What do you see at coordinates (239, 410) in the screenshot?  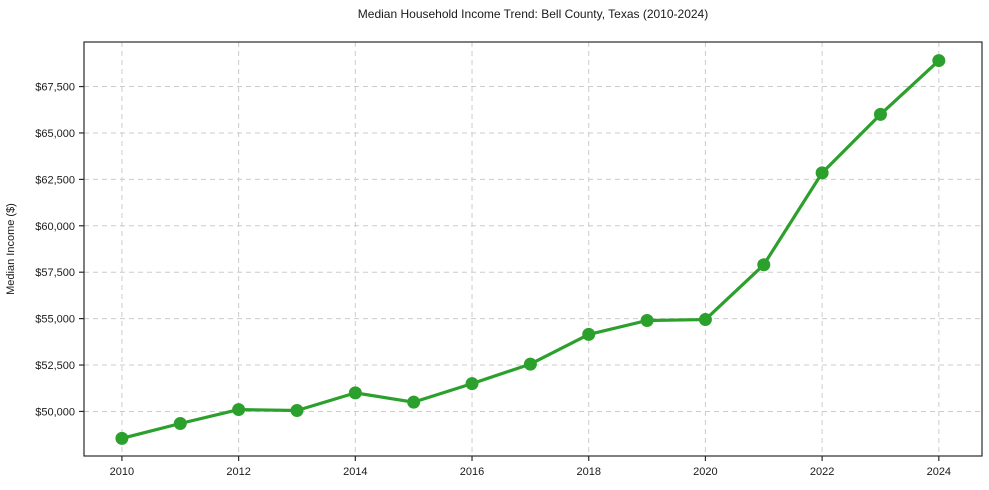 I see `data-point-2012` at bounding box center [239, 410].